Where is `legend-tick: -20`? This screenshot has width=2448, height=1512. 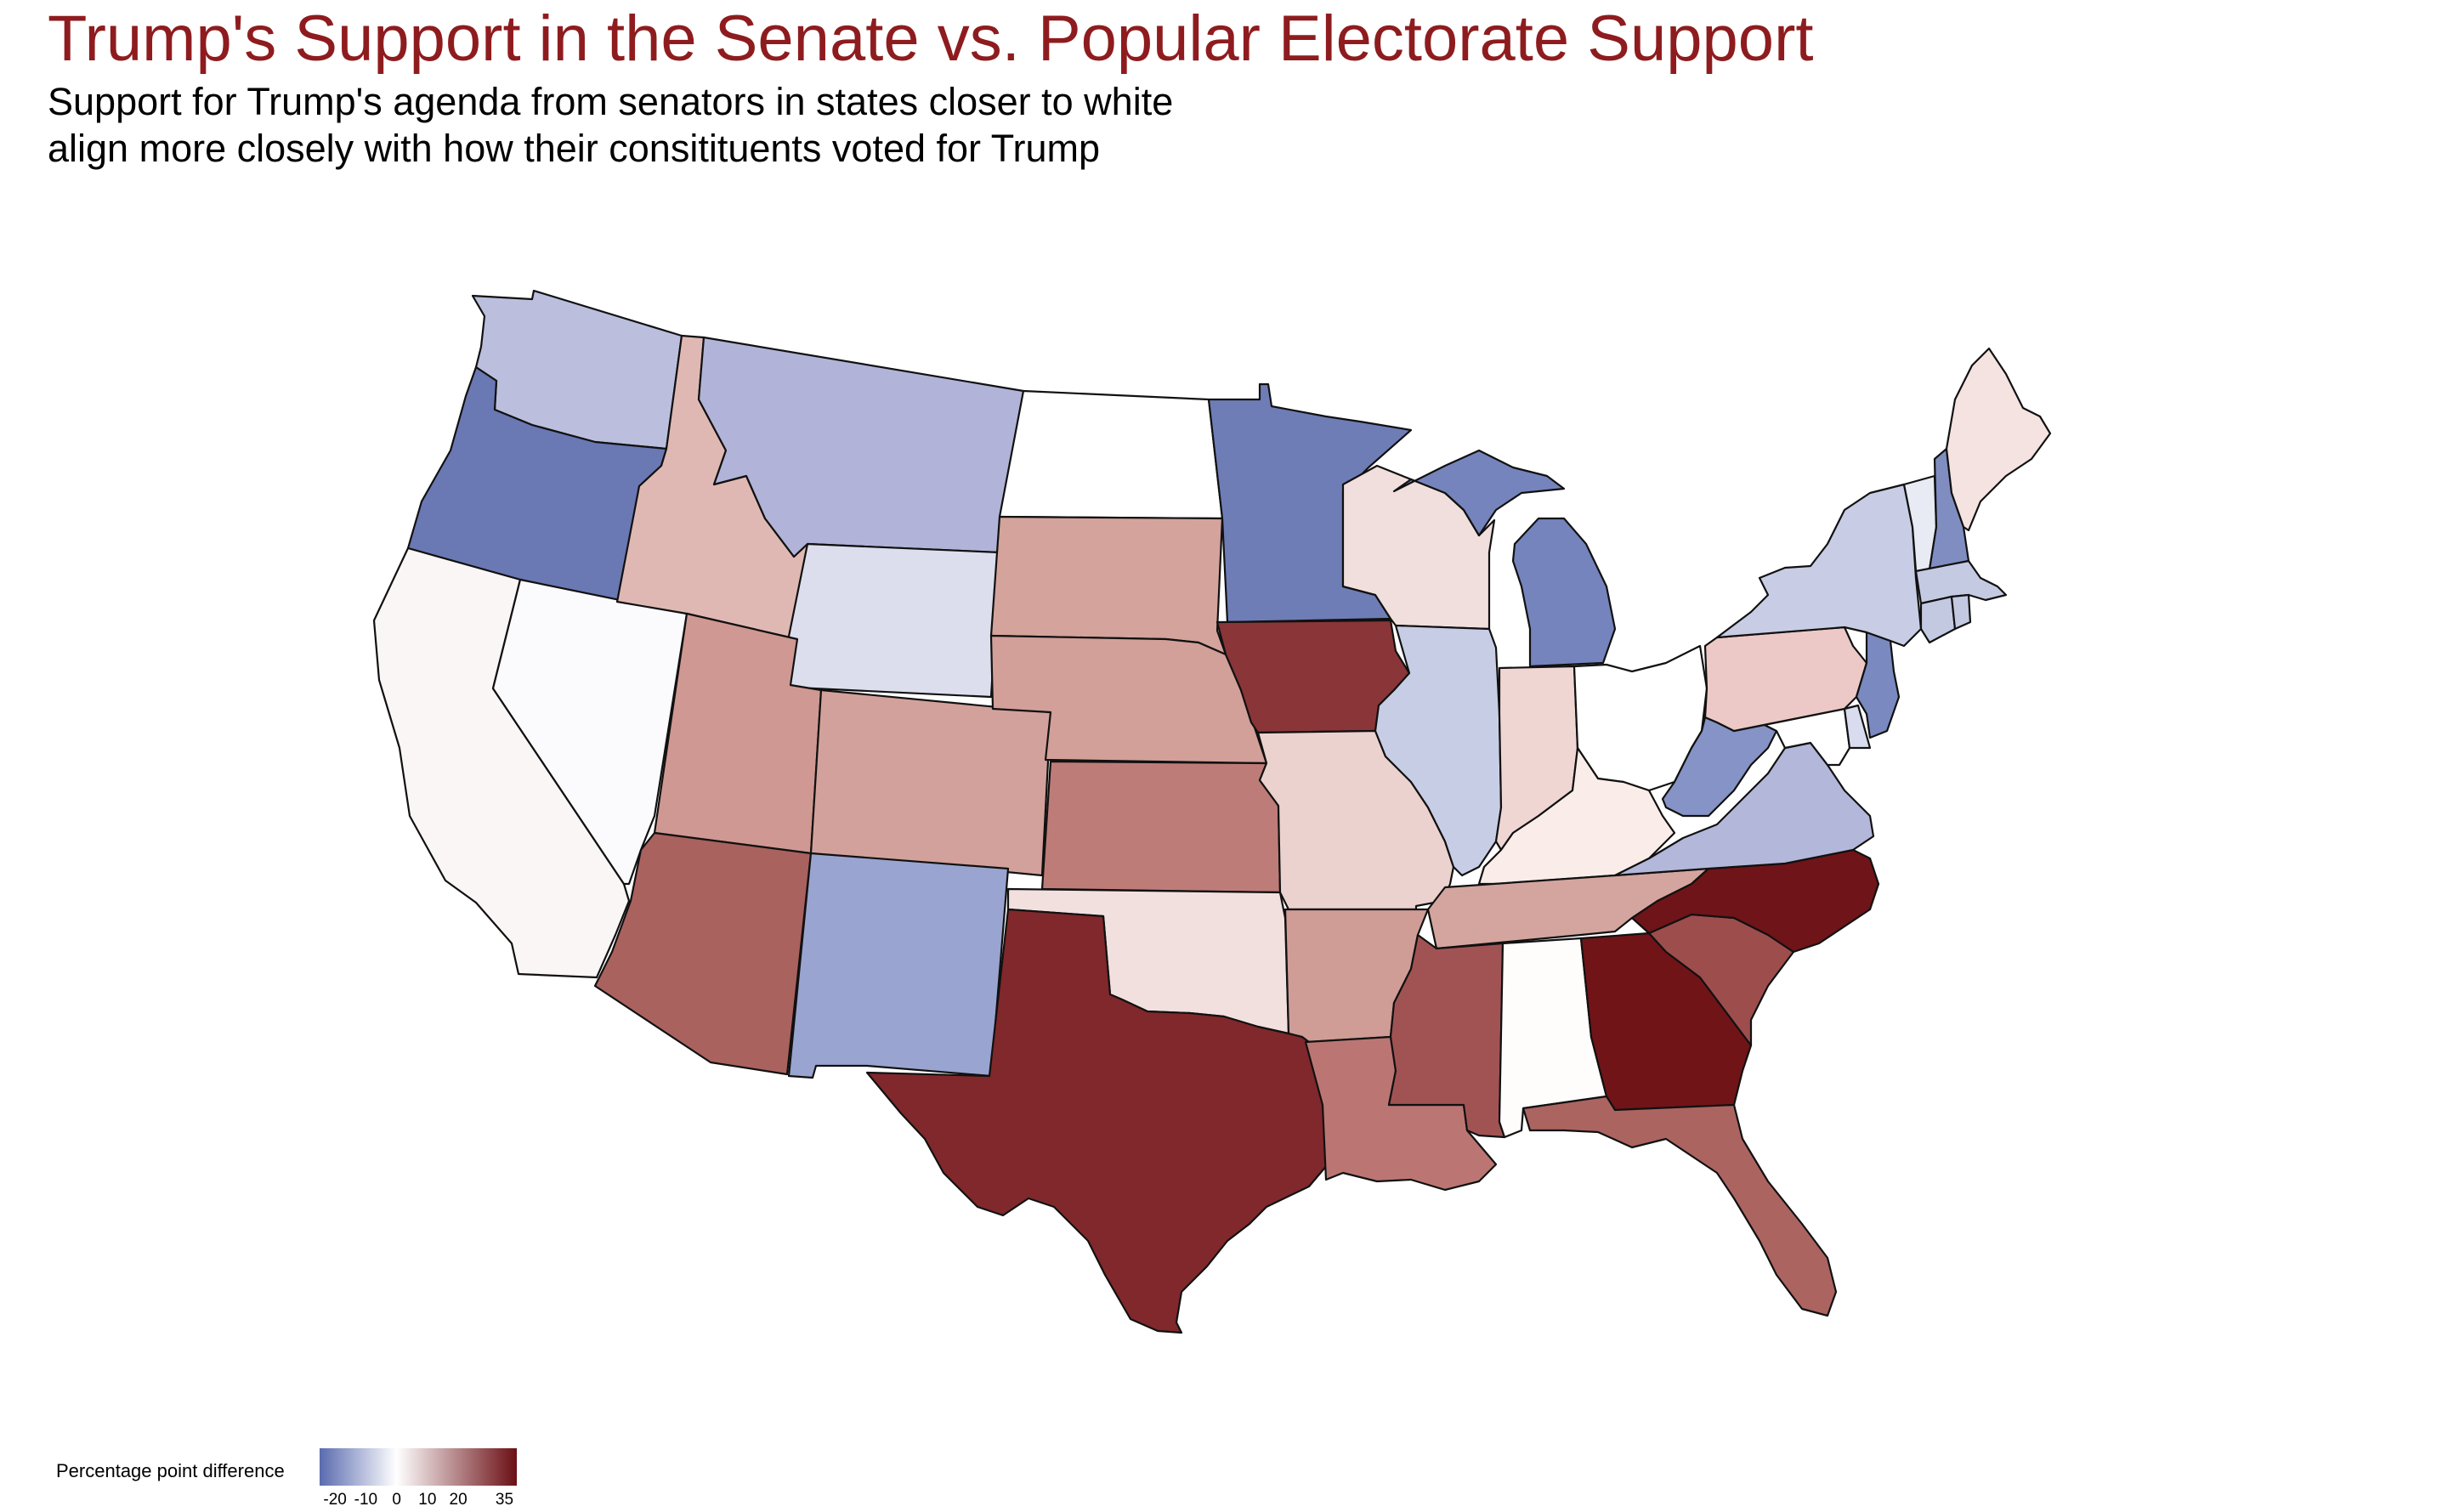 legend-tick: -20 is located at coordinates (335, 1500).